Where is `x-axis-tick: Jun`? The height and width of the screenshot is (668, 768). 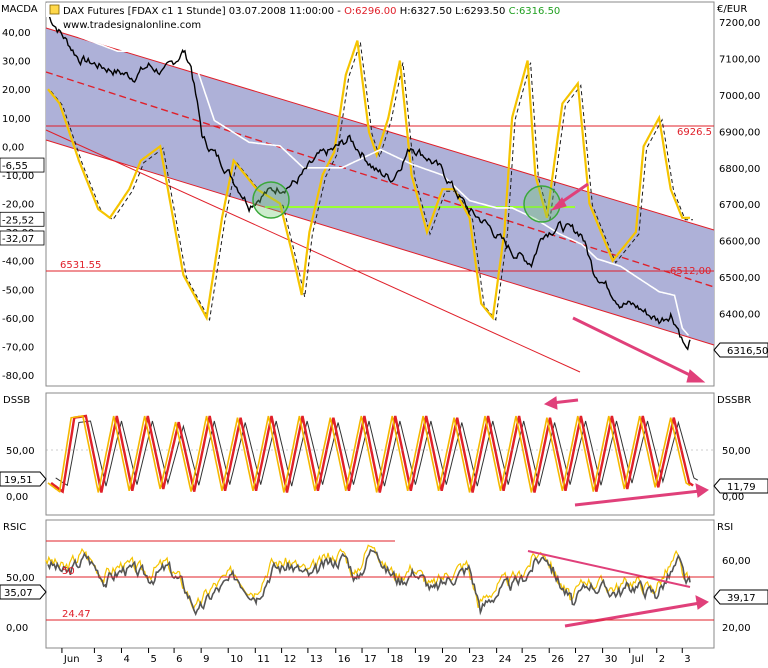
x-axis-tick: Jun is located at coordinates (71, 659).